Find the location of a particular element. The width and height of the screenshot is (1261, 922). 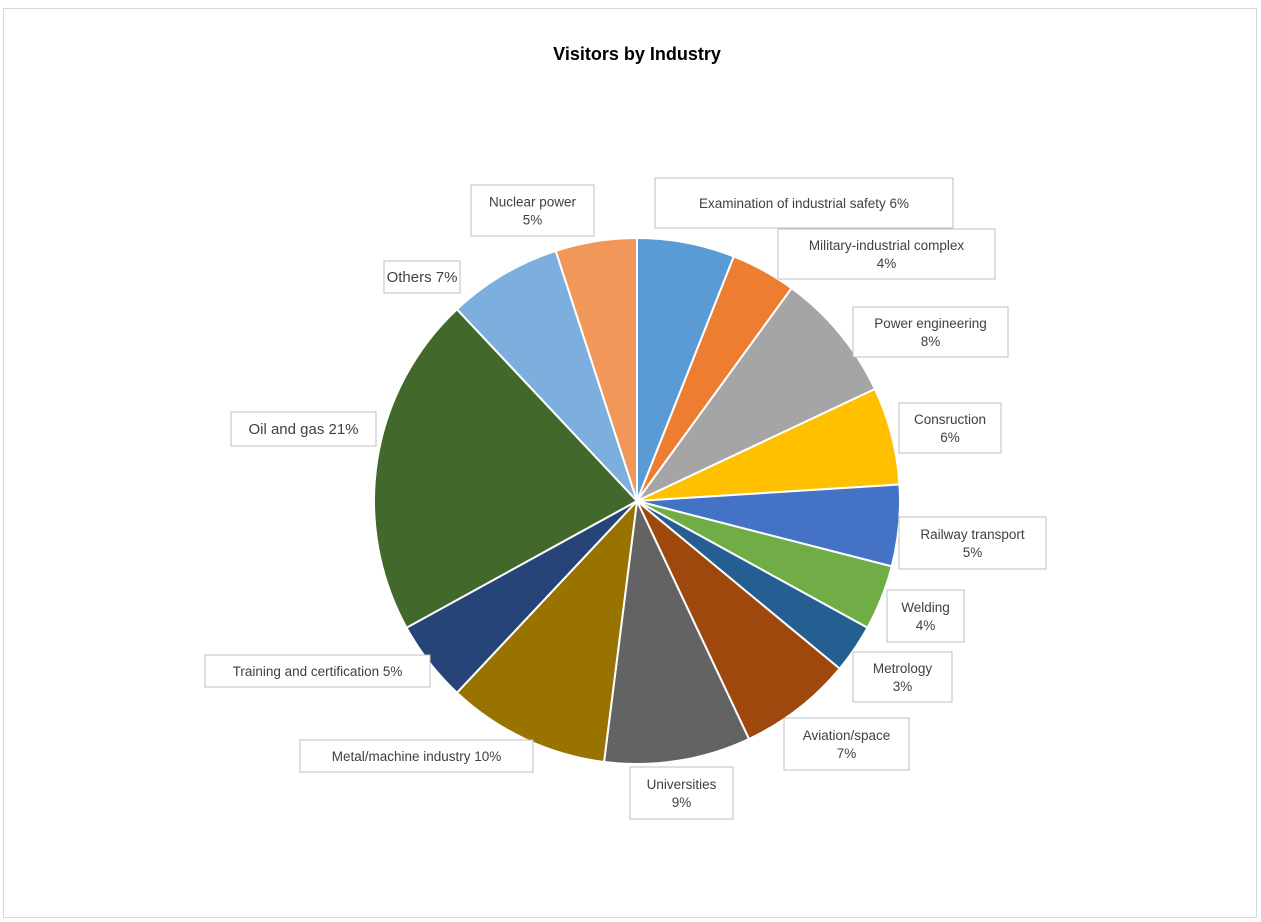

data-label-text: Examination of industrial safety 6% is located at coordinates (804, 203).